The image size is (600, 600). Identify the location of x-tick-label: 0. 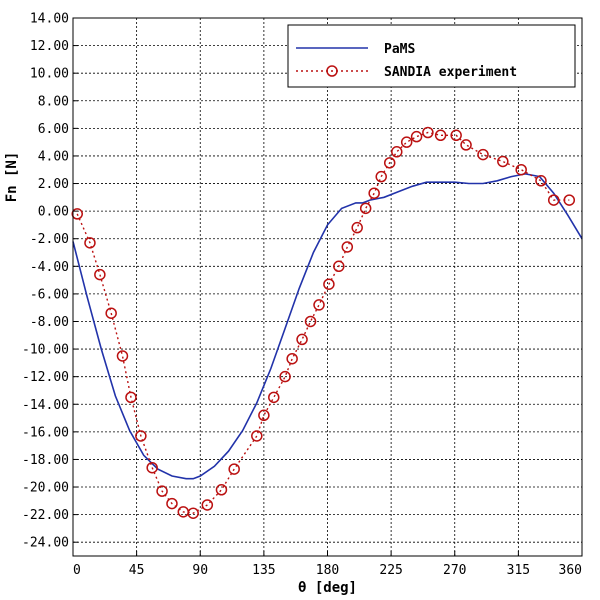
(77, 570).